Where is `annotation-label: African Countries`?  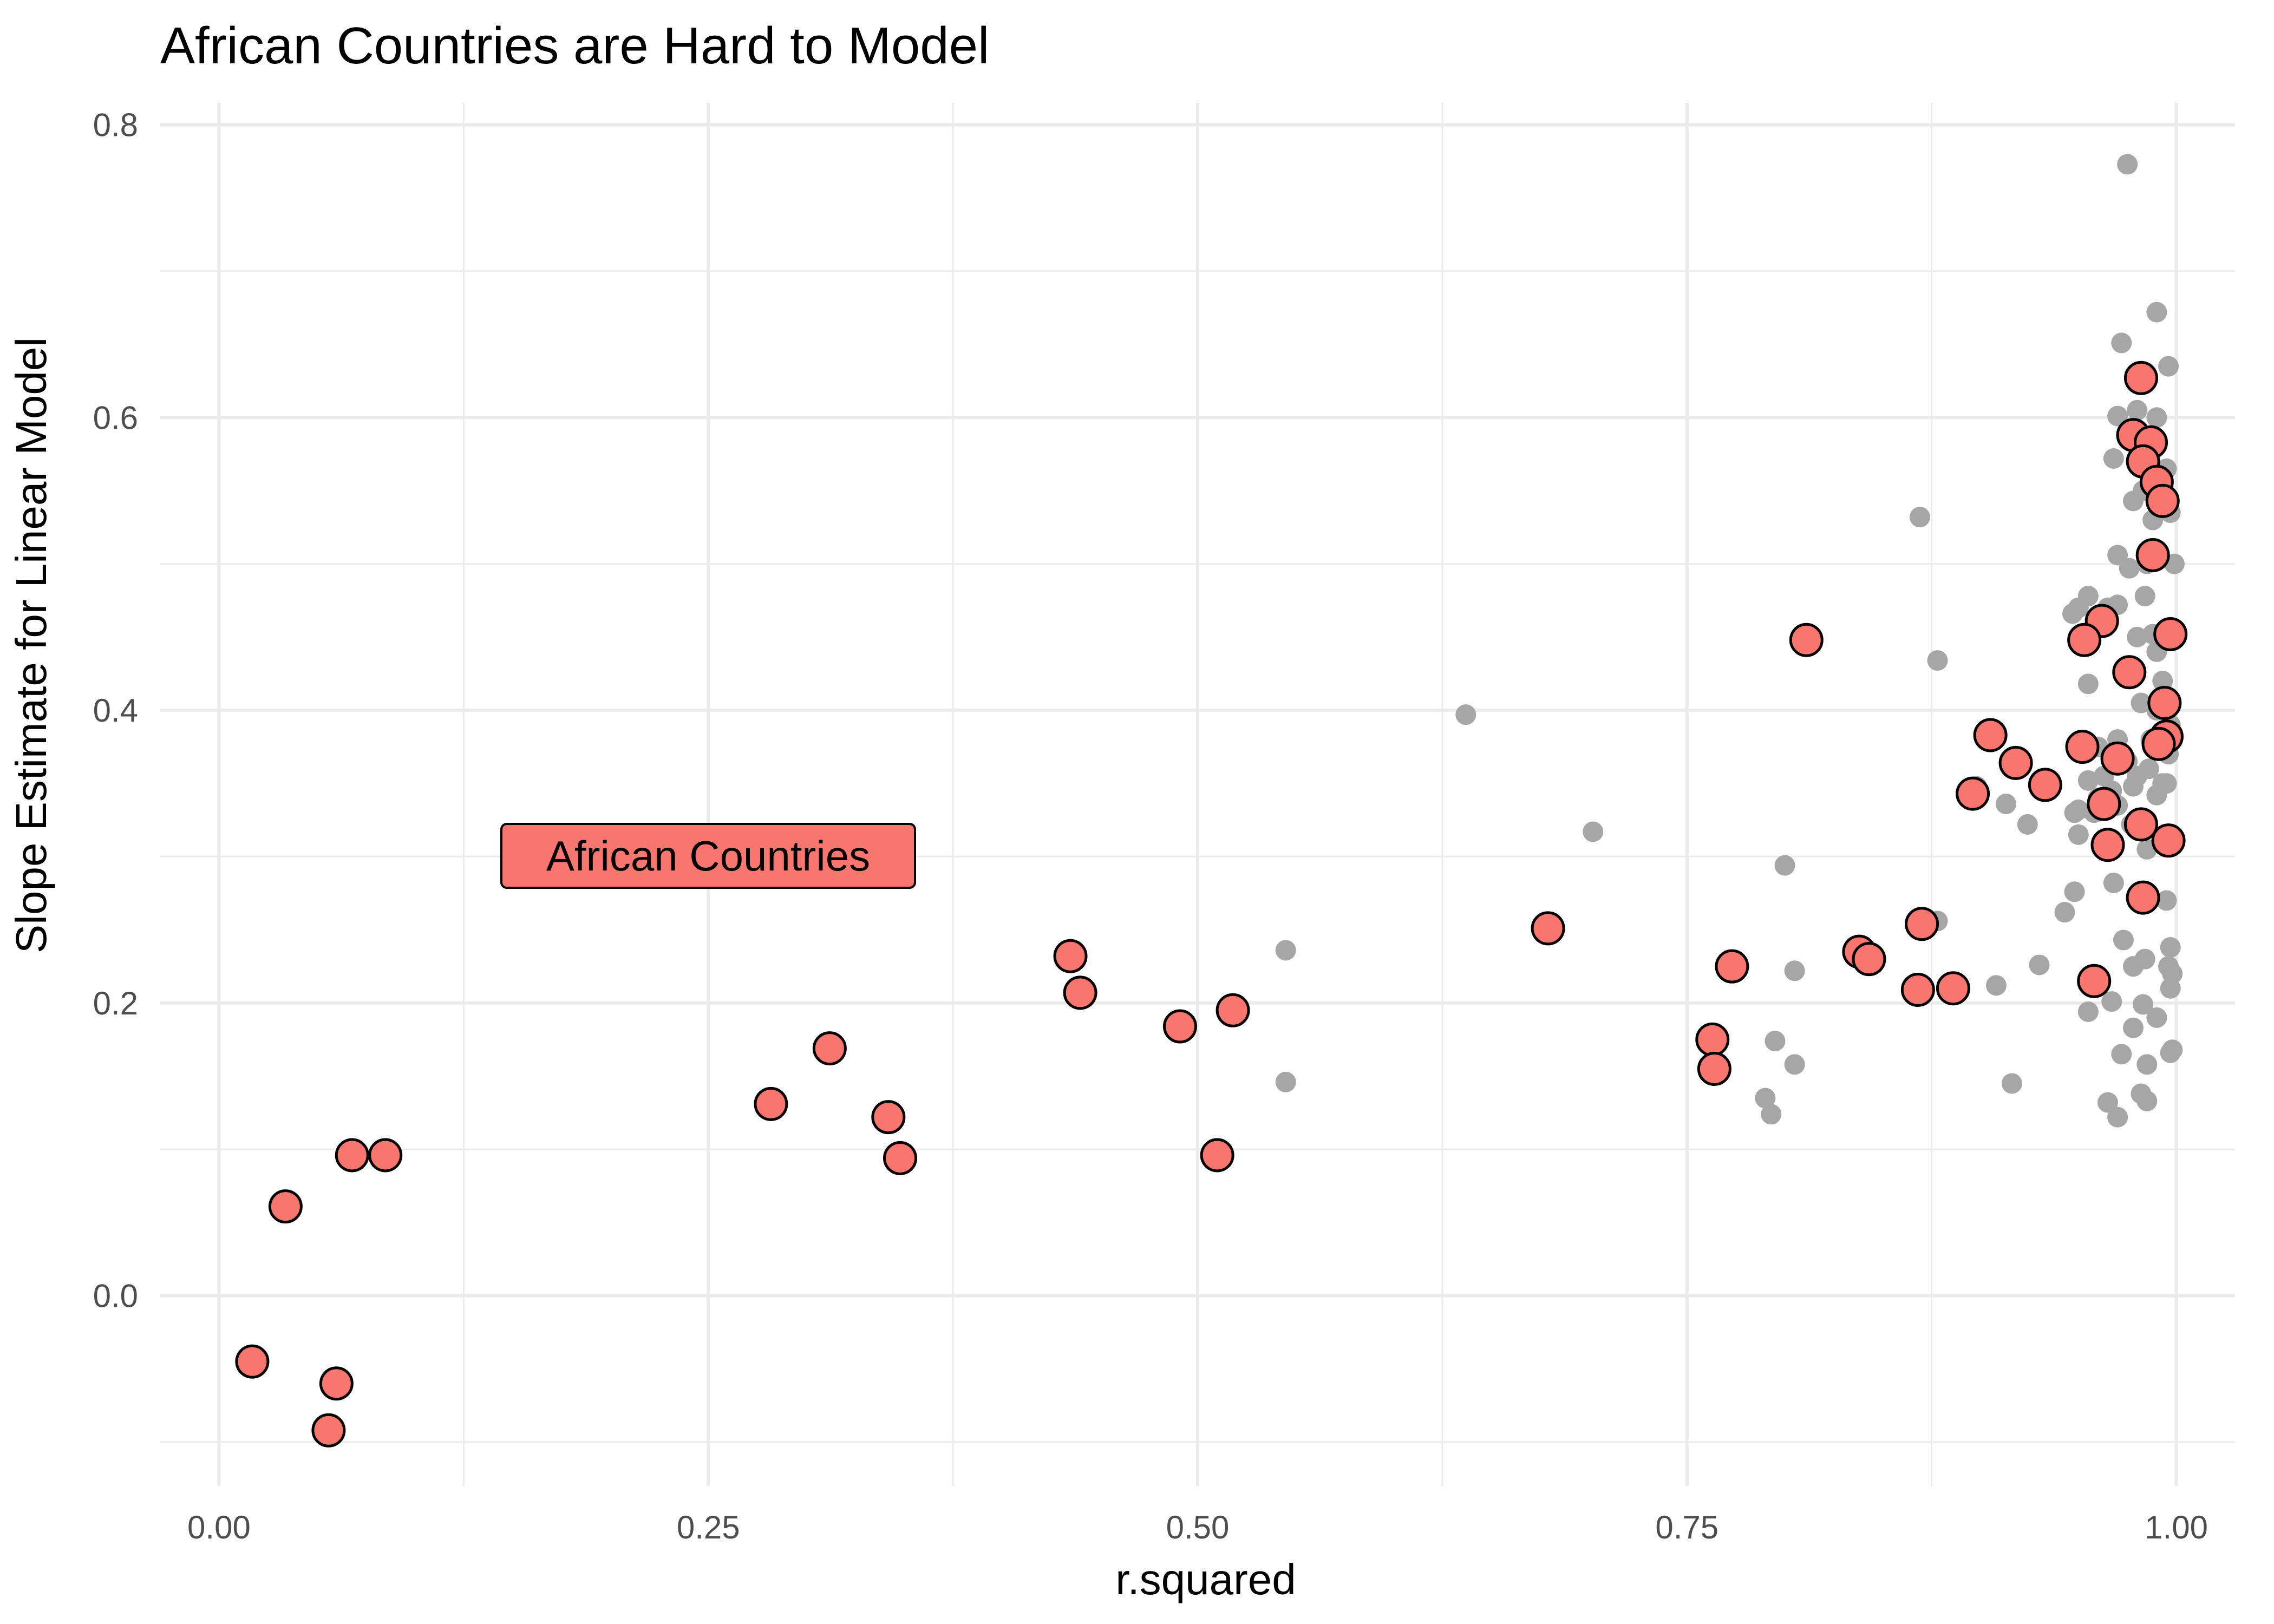 annotation-label: African Countries is located at coordinates (708, 856).